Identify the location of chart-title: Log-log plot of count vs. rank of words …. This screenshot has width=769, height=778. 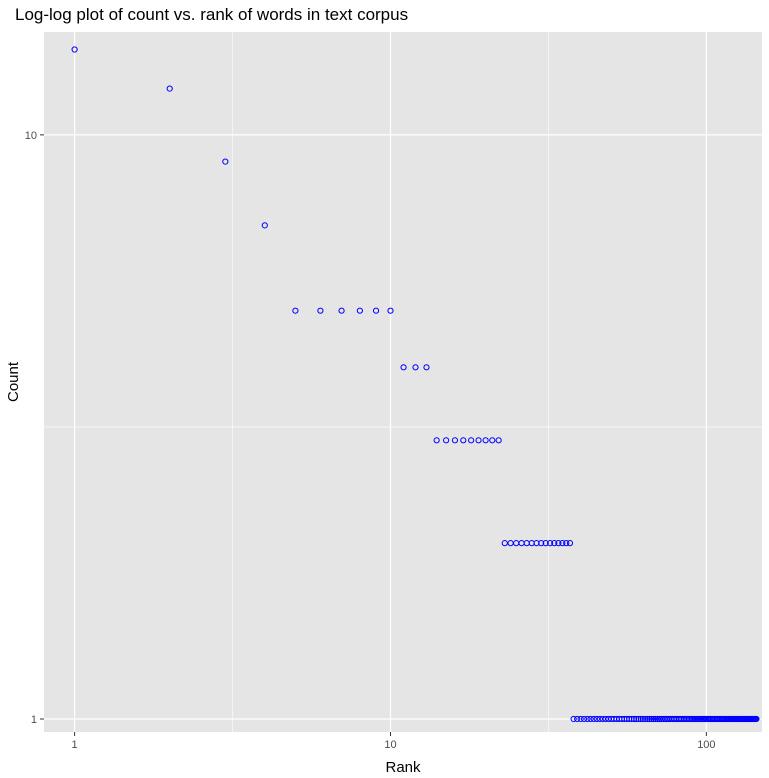
(211, 14).